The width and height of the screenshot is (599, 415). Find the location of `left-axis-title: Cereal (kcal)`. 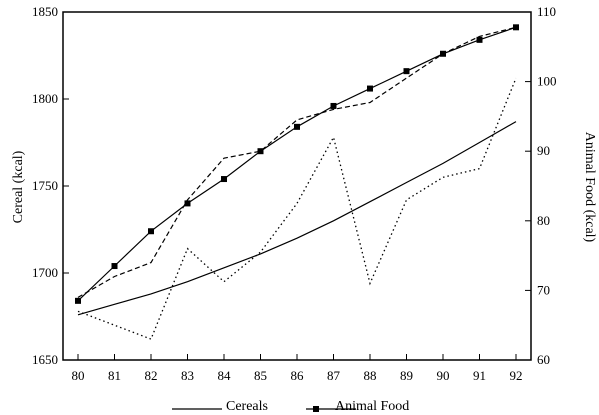

left-axis-title: Cereal (kcal) is located at coordinates (18, 186).